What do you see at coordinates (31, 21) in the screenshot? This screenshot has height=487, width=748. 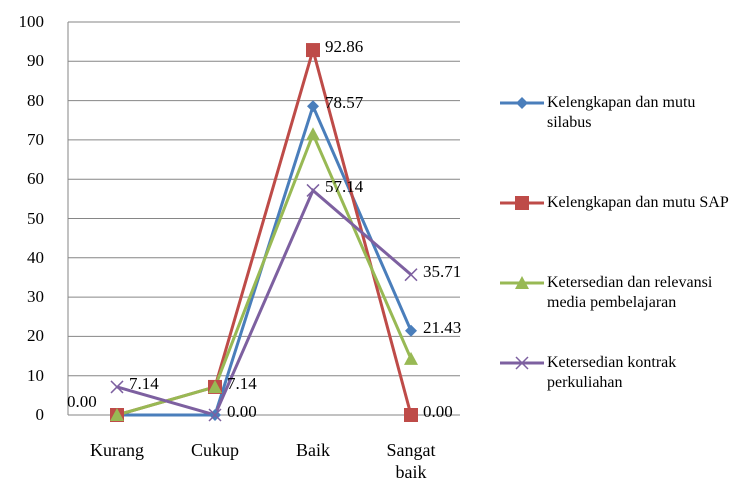 I see `y-tick-label: 100` at bounding box center [31, 21].